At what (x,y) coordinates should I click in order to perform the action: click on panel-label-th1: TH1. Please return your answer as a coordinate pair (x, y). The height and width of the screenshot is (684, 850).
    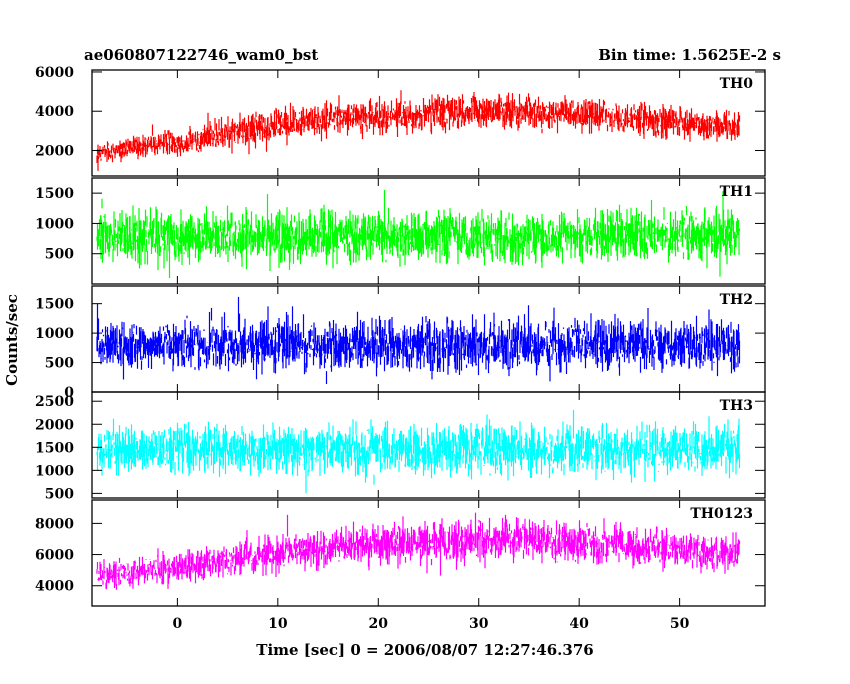
    Looking at the image, I should click on (736, 192).